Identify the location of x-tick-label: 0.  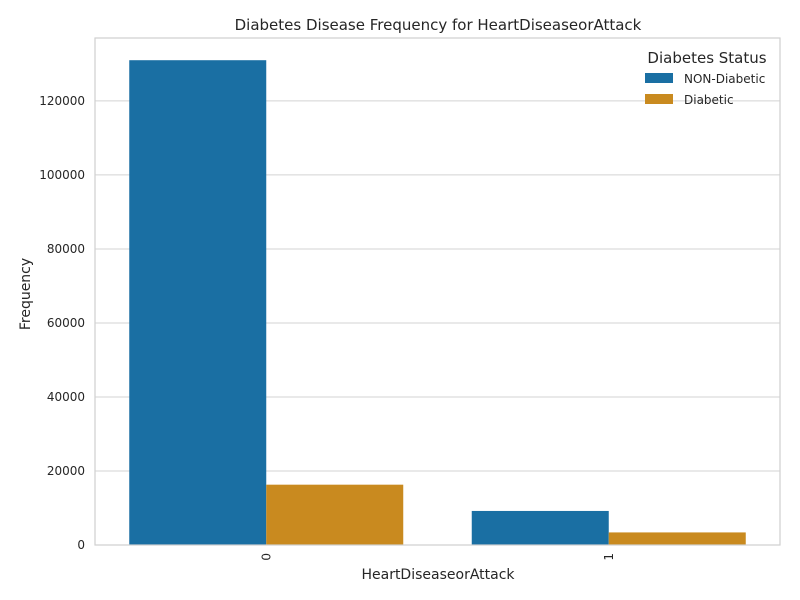
(266, 557).